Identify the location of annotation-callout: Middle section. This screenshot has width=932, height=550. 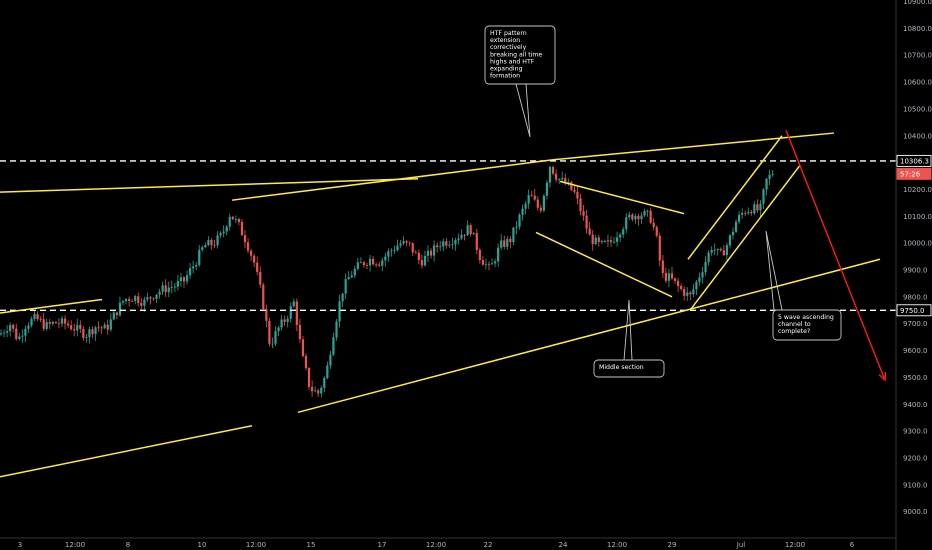
(629, 338).